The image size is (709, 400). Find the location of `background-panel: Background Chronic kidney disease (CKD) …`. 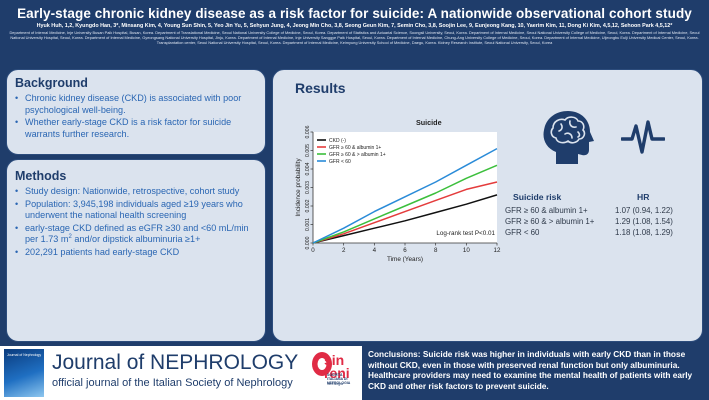

background-panel: Background Chronic kidney disease (CKD) … is located at coordinates (136, 112).